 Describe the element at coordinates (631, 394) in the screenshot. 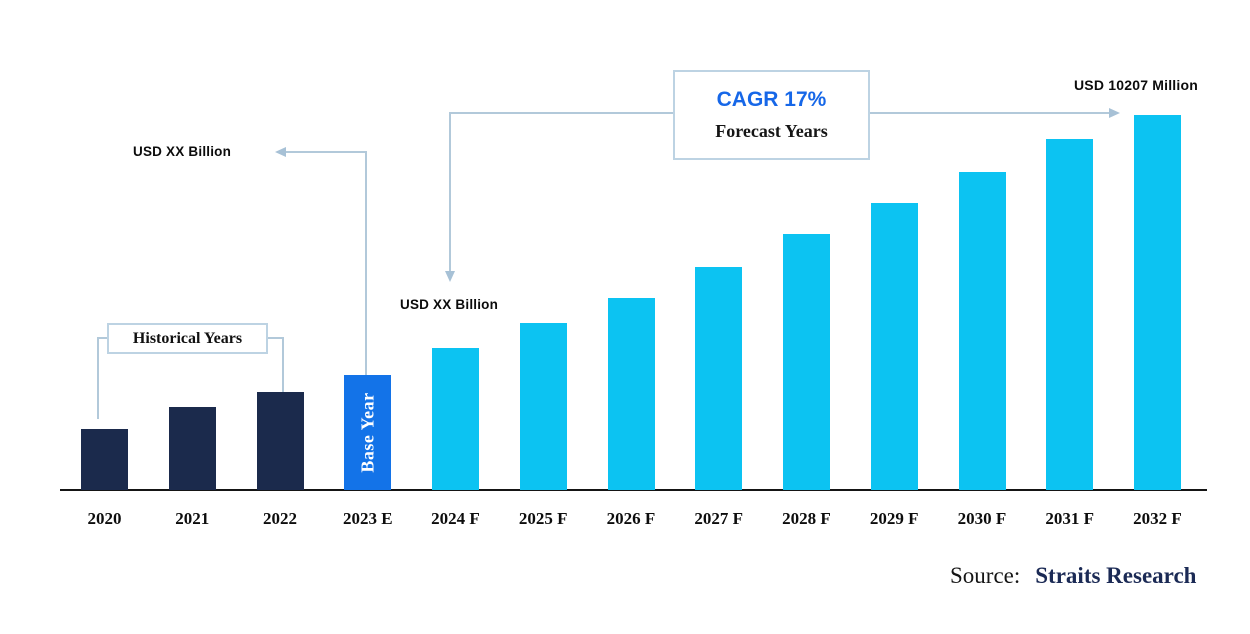

I see `bar-2026-f` at that location.